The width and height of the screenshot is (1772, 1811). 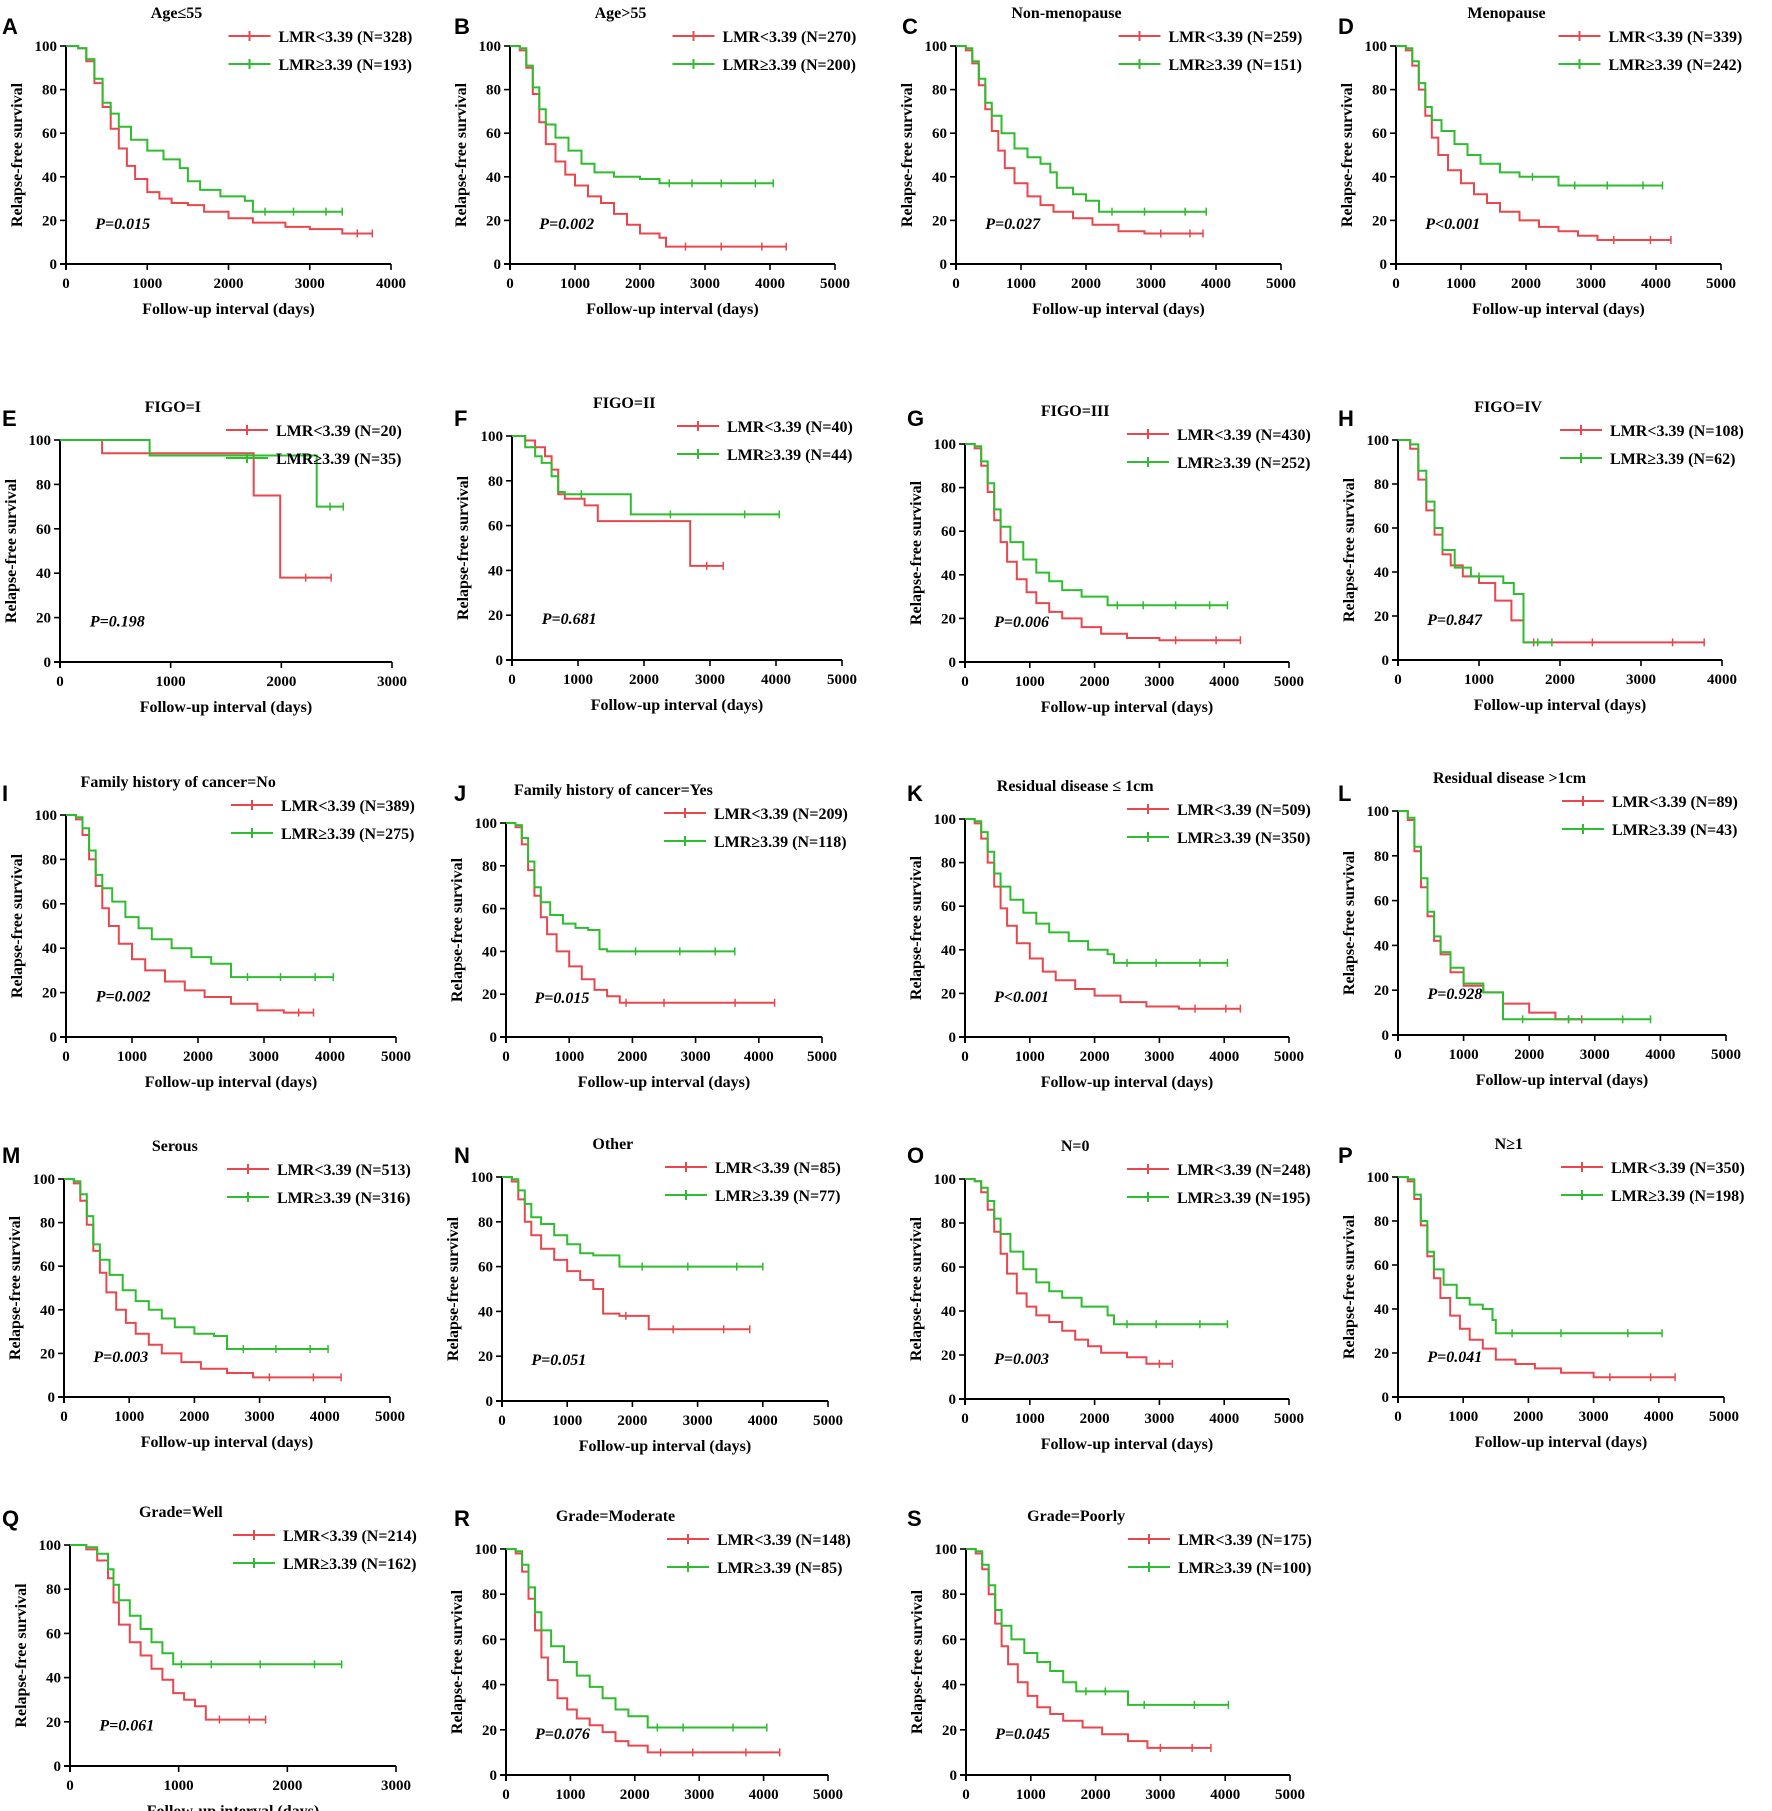 What do you see at coordinates (1506, 13) in the screenshot?
I see `chart-title-d: Menopause` at bounding box center [1506, 13].